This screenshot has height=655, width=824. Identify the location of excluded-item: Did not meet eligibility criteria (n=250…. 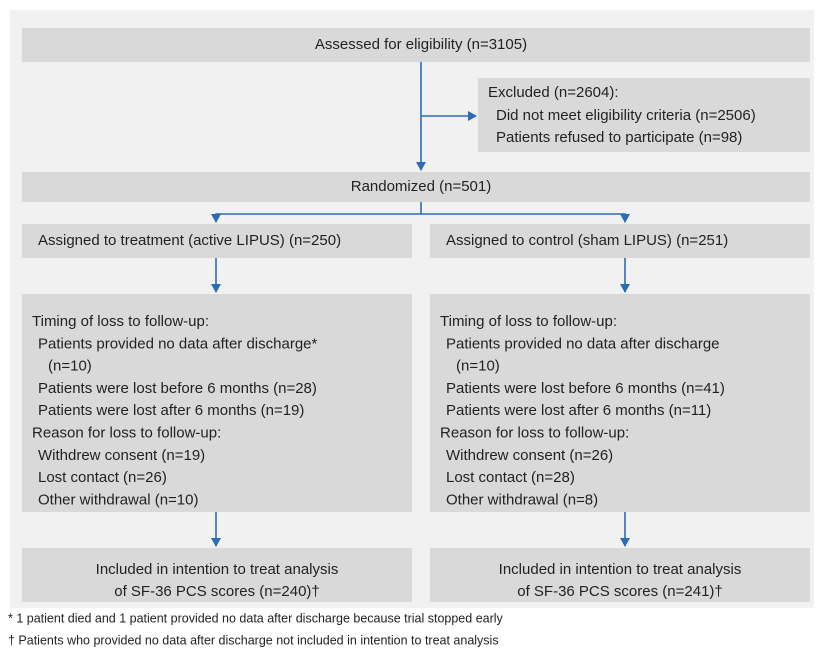
(626, 115).